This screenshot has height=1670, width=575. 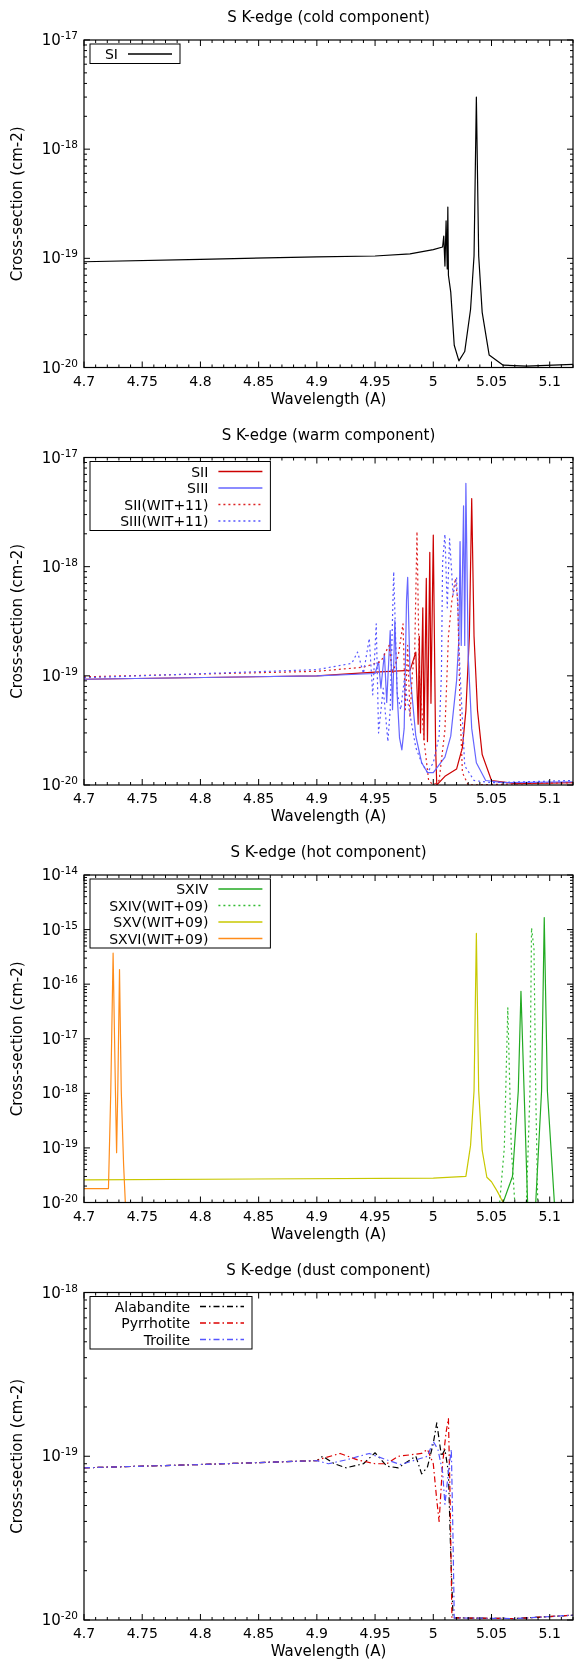 I want to click on legend-label: Pyrrhotite, so click(x=155, y=1323).